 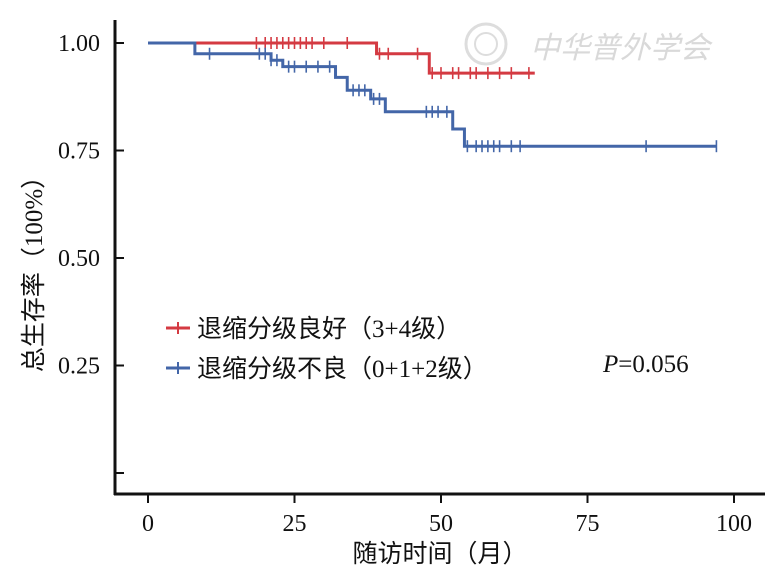 I want to click on survival-curve-good, so click(x=341, y=58).